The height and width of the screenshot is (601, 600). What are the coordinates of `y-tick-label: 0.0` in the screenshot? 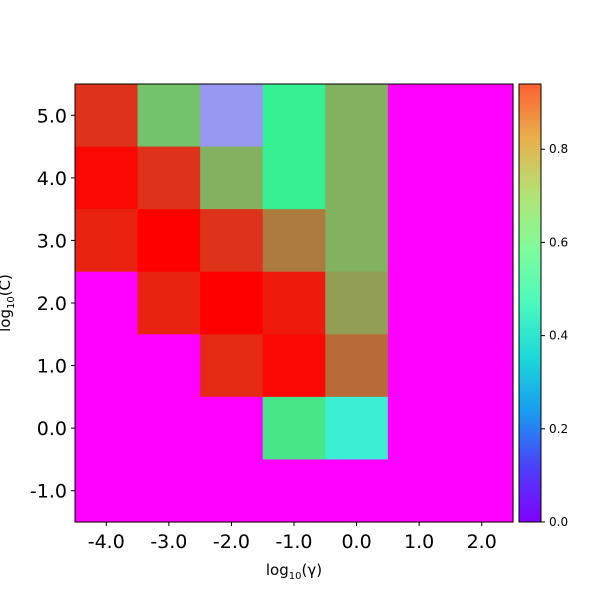 It's located at (52, 429).